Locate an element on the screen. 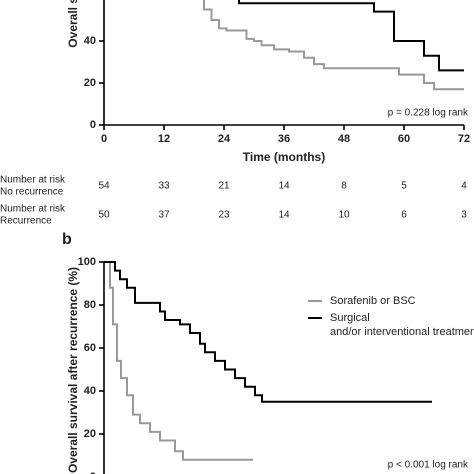 The width and height of the screenshot is (474, 474). x-tick-label: 48 is located at coordinates (344, 139).